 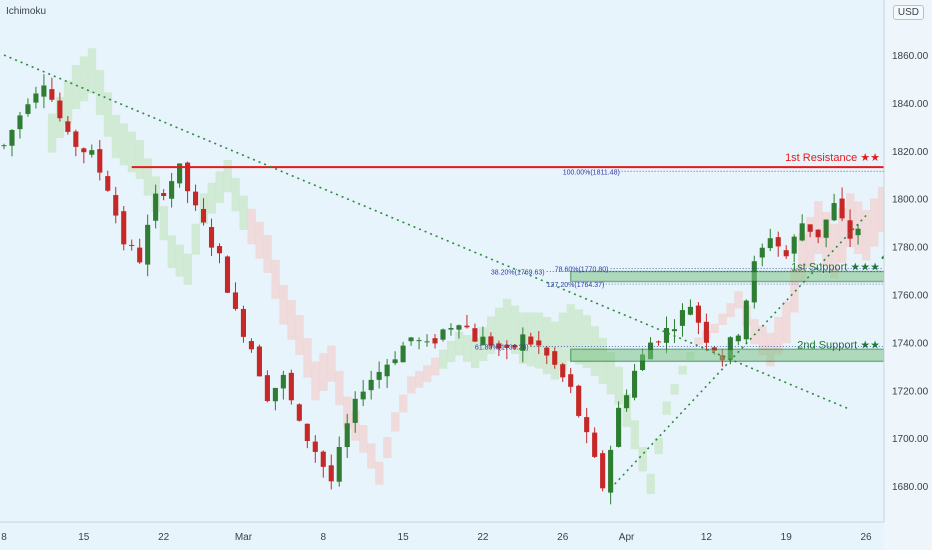 I want to click on axis-panel, so click(x=908, y=275).